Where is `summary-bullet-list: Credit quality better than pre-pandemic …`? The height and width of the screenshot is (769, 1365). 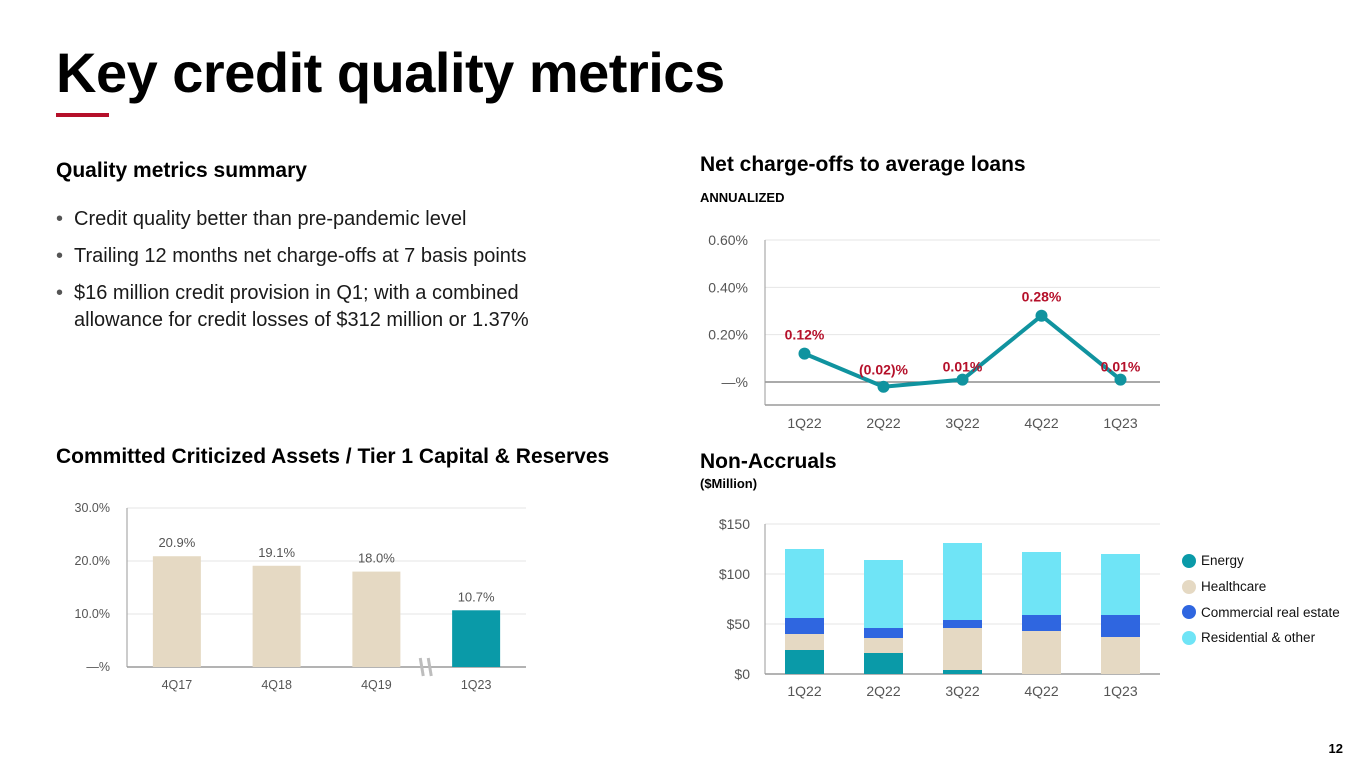
summary-bullet-list: Credit quality better than pre-pandemic … is located at coordinates (326, 275).